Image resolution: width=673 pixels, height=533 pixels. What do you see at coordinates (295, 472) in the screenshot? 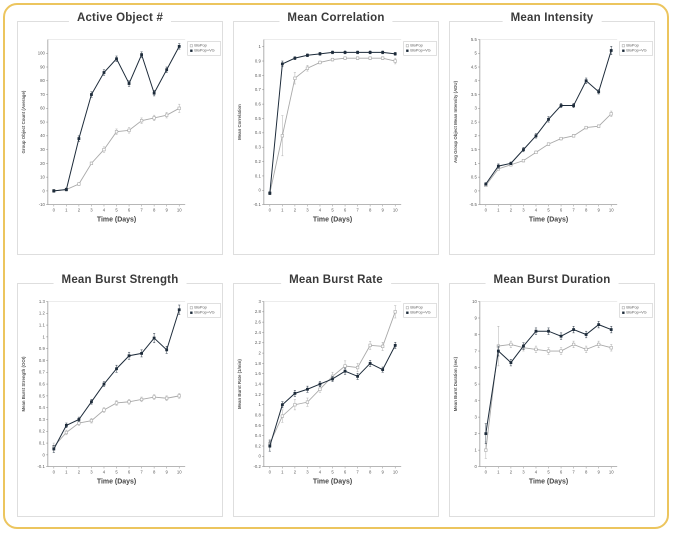
I see `x-tick-label: 2` at bounding box center [295, 472].